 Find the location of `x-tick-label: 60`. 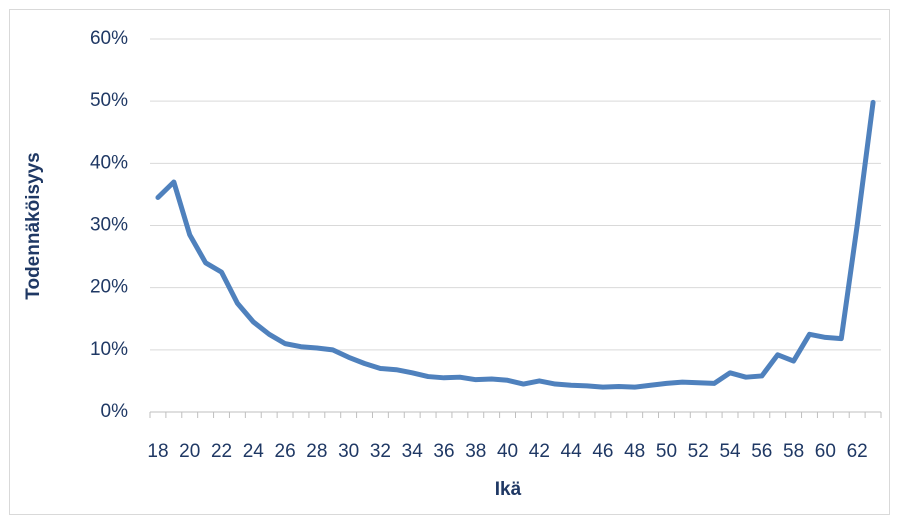

x-tick-label: 60 is located at coordinates (825, 451).